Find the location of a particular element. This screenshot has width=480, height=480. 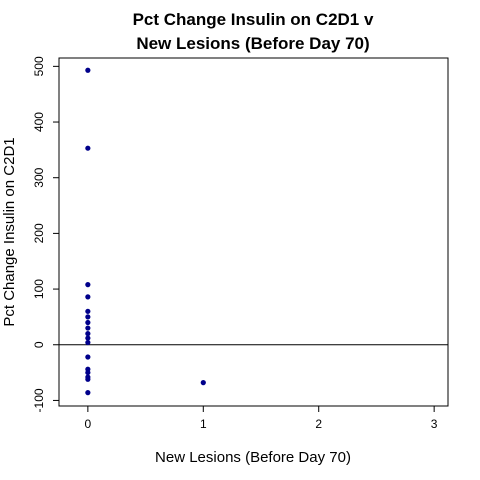

y-tick-label: 400 is located at coordinates (39, 122).